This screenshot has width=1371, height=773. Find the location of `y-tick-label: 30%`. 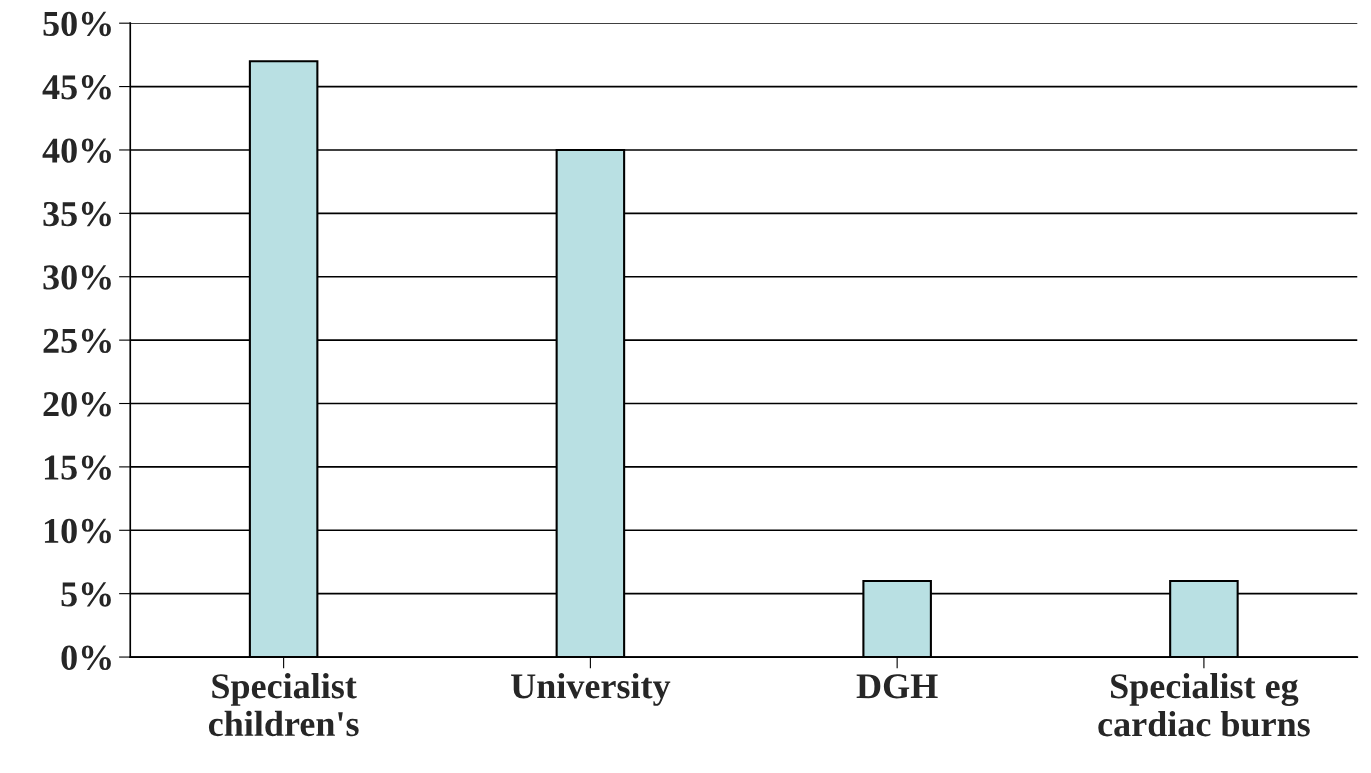

y-tick-label: 30% is located at coordinates (77, 277).